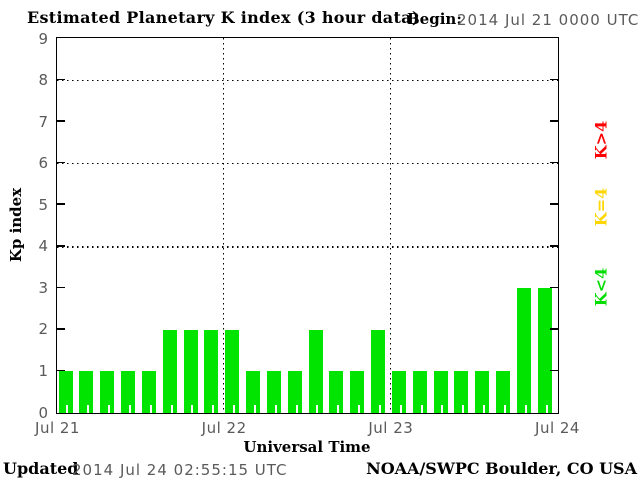 The height and width of the screenshot is (480, 640). What do you see at coordinates (391, 428) in the screenshot?
I see `x-tick-label: Jul 23` at bounding box center [391, 428].